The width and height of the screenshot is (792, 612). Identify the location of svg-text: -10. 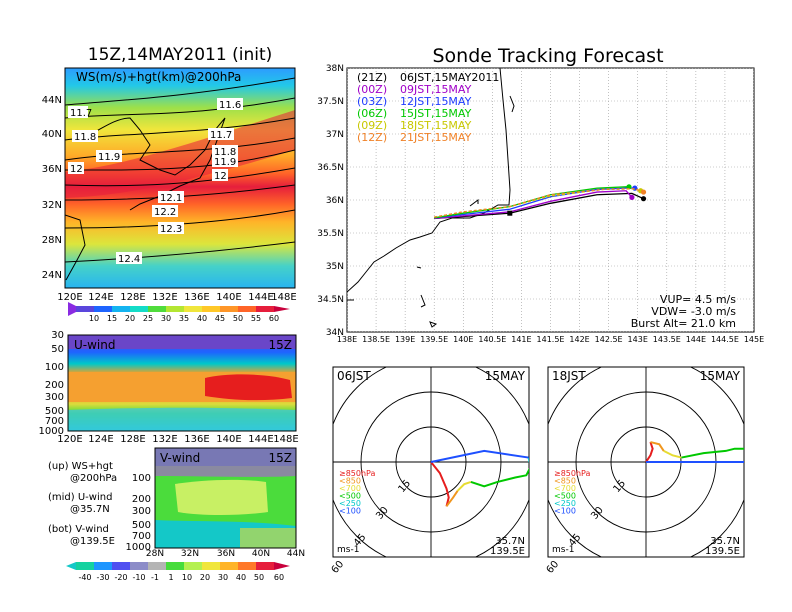
(138, 577).